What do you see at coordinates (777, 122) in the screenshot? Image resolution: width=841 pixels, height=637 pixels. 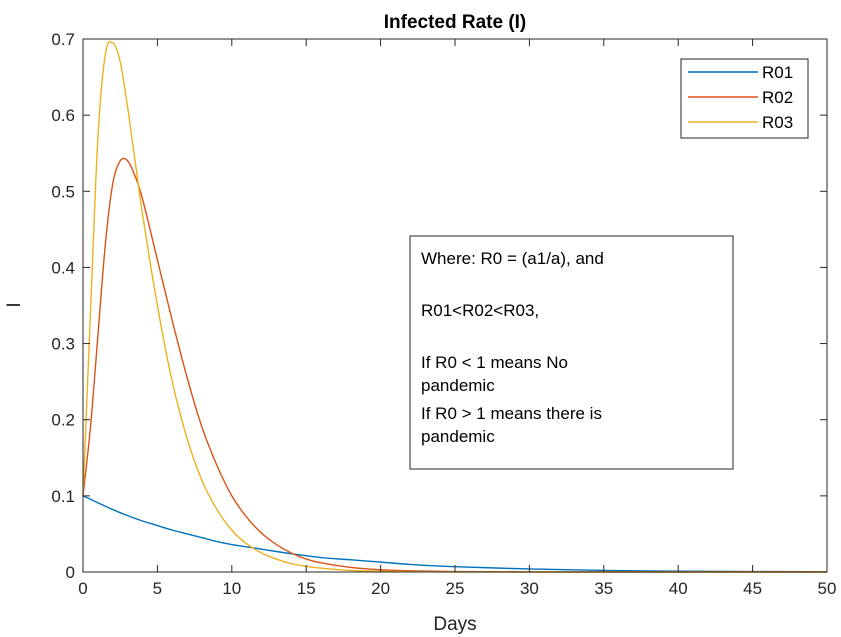 I see `legend-label-r03: R03` at bounding box center [777, 122].